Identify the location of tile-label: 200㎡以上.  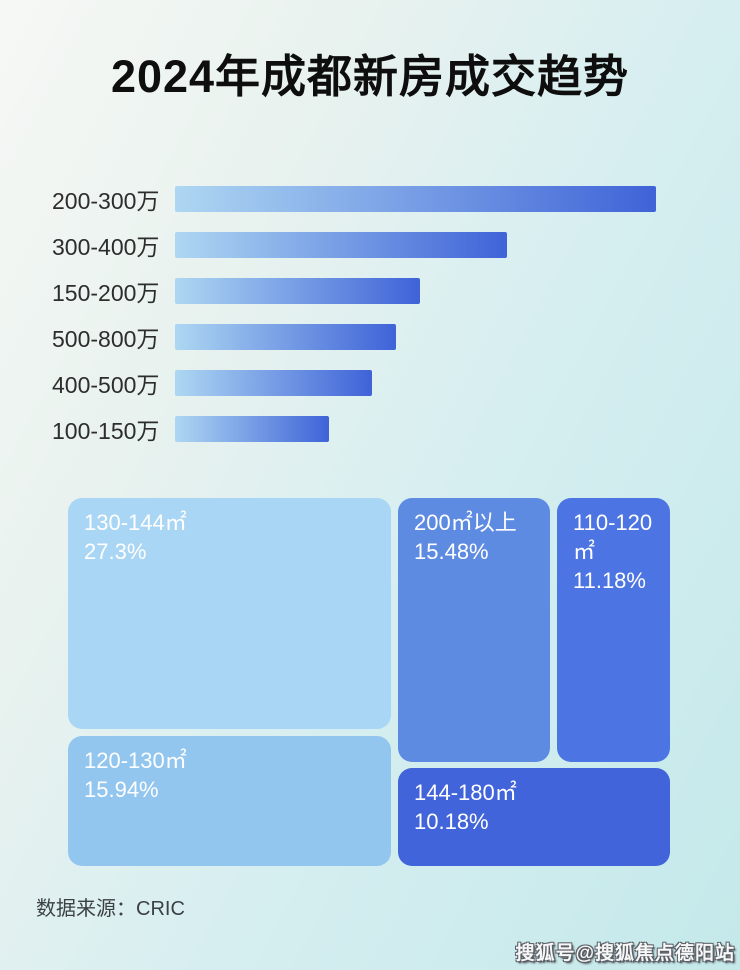
(465, 522).